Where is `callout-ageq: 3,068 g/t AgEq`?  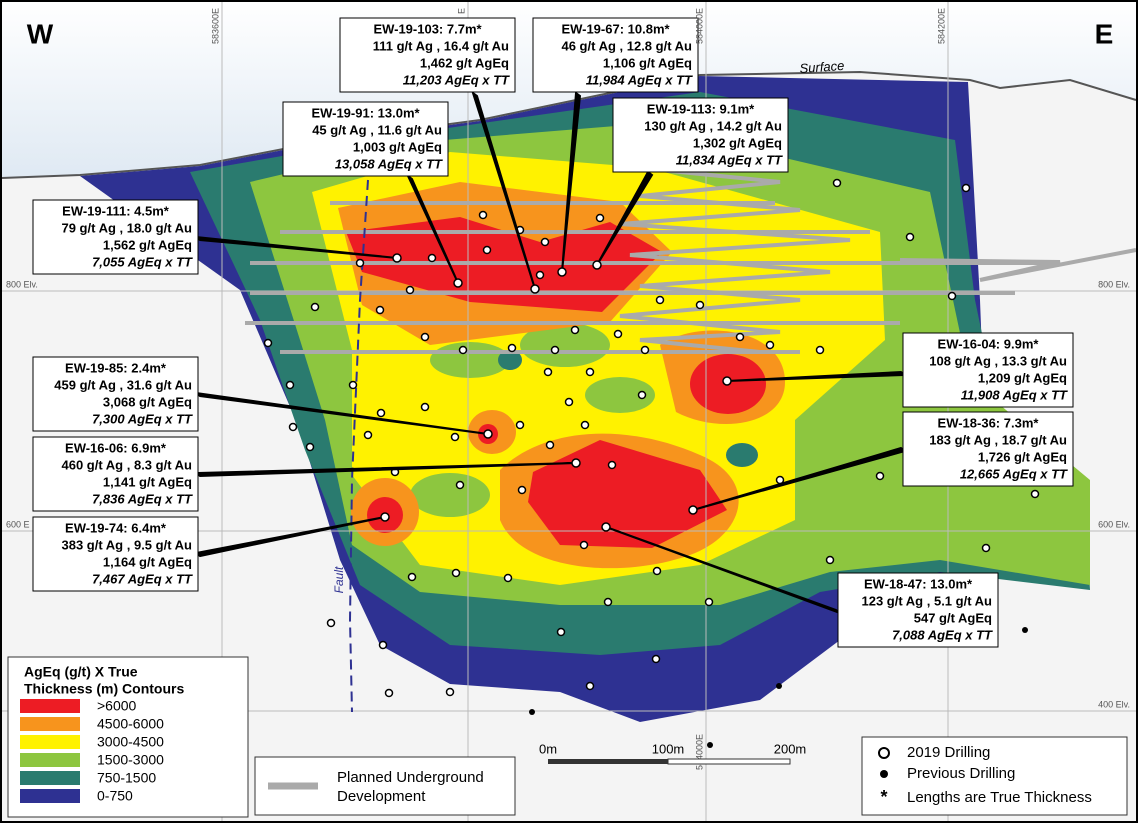 callout-ageq: 3,068 g/t AgEq is located at coordinates (147, 401).